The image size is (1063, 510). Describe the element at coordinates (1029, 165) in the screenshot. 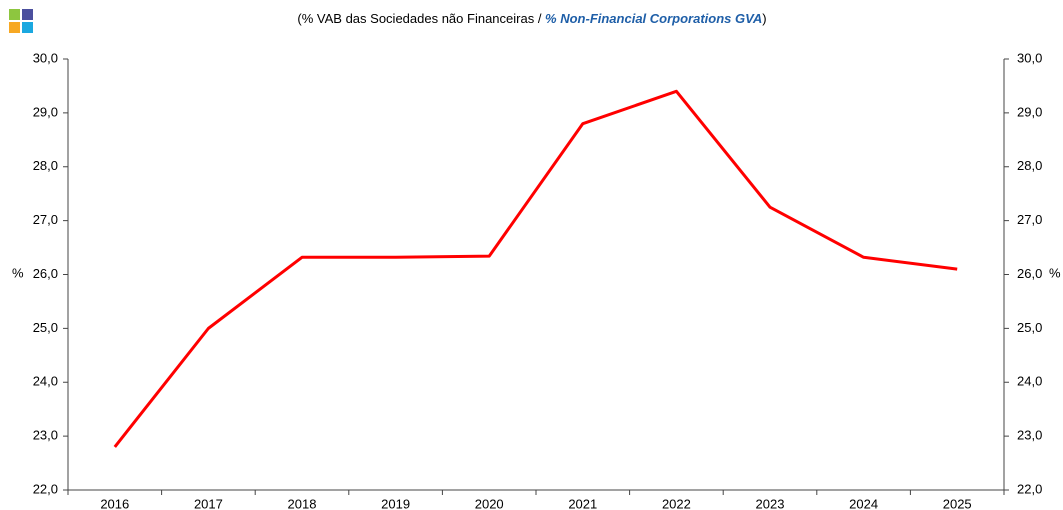

I see `y2-tick-label: 28,0` at that location.